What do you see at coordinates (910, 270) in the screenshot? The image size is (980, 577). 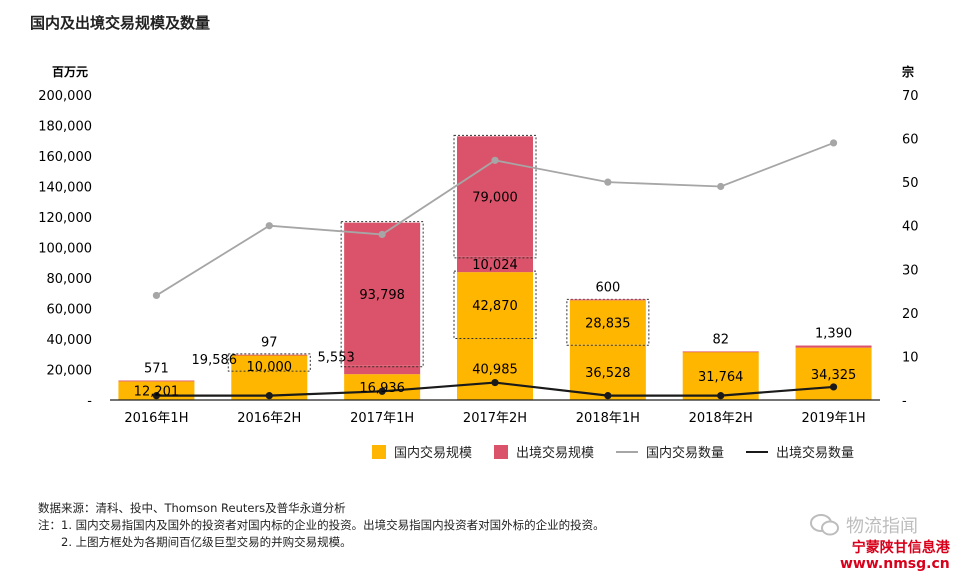 I see `right-tick-label: 30` at bounding box center [910, 270].